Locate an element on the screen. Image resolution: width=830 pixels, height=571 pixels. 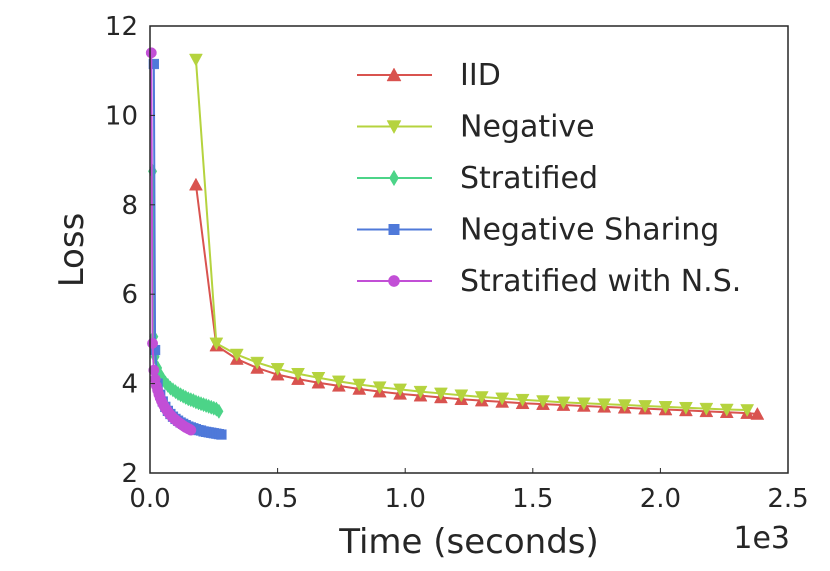
x-tick-label: 1.0 is located at coordinates (405, 499).